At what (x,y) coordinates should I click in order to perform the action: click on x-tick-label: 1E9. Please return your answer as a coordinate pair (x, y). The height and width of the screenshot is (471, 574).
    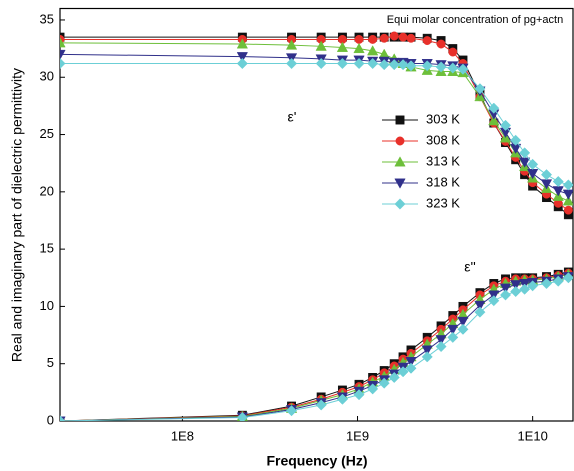
    Looking at the image, I should click on (357, 435).